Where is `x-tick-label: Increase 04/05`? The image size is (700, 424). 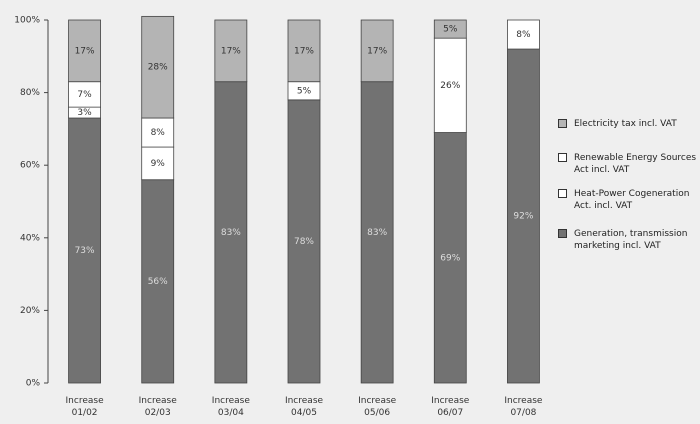
x-tick-label: Increase 04/05 is located at coordinates (304, 407).